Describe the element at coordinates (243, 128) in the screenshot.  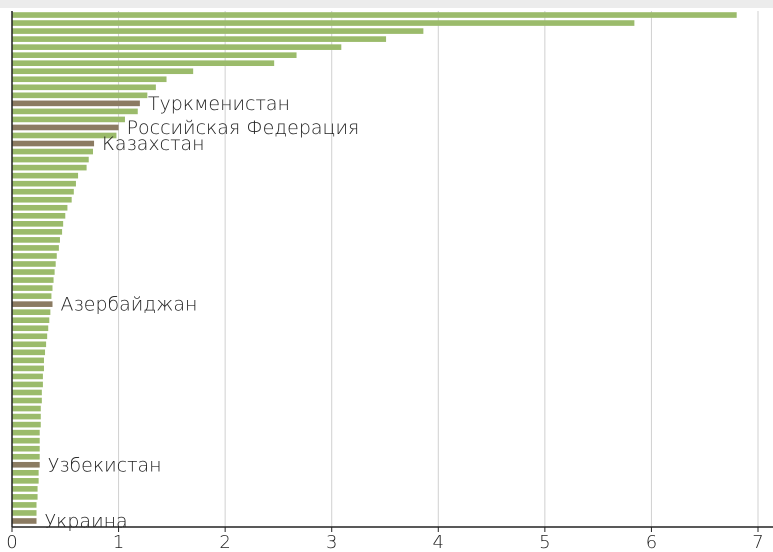
I see `bar-label: Российская Федерация` at that location.